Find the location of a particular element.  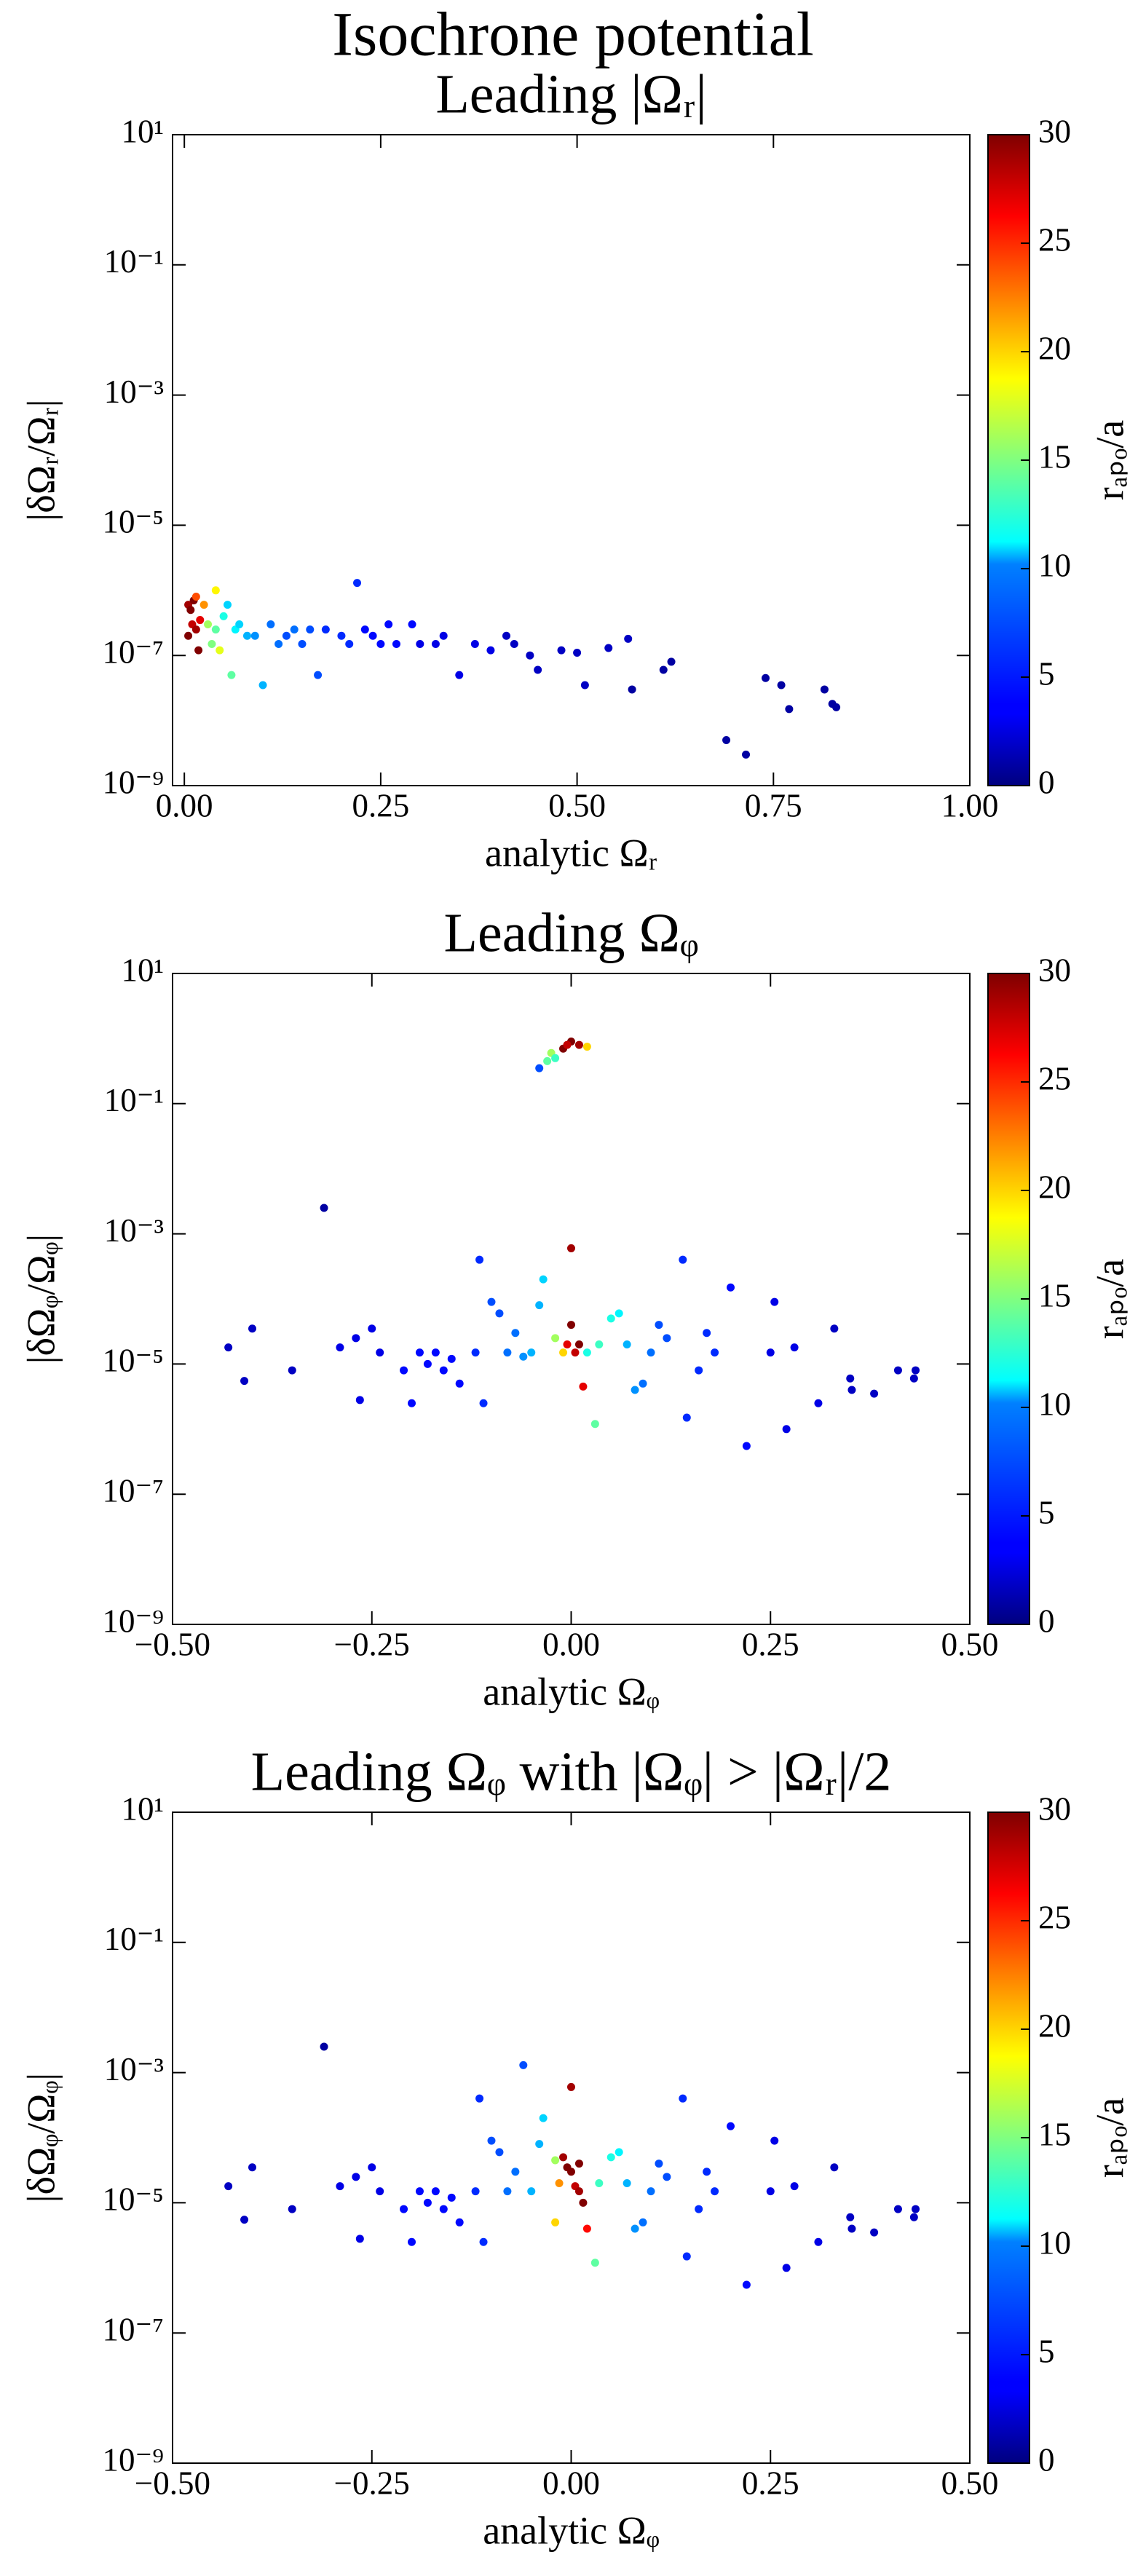

x-tick-label: −0.50 is located at coordinates (173, 1644).